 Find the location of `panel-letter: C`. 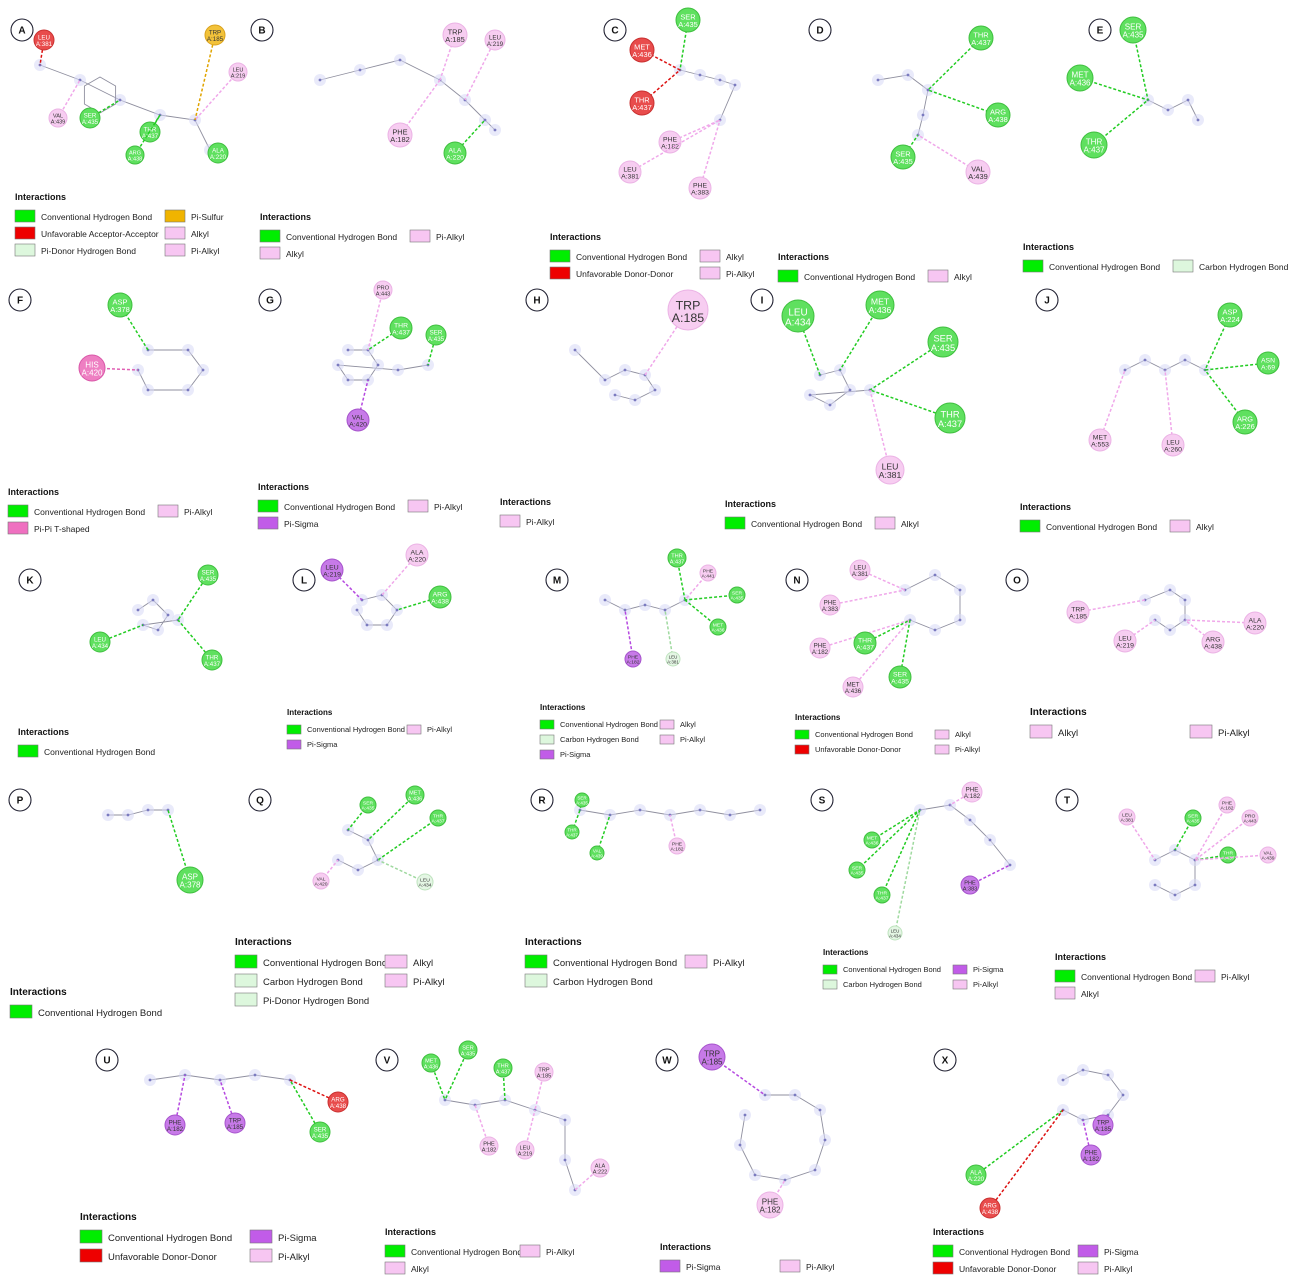

panel-letter: C is located at coordinates (614, 31).